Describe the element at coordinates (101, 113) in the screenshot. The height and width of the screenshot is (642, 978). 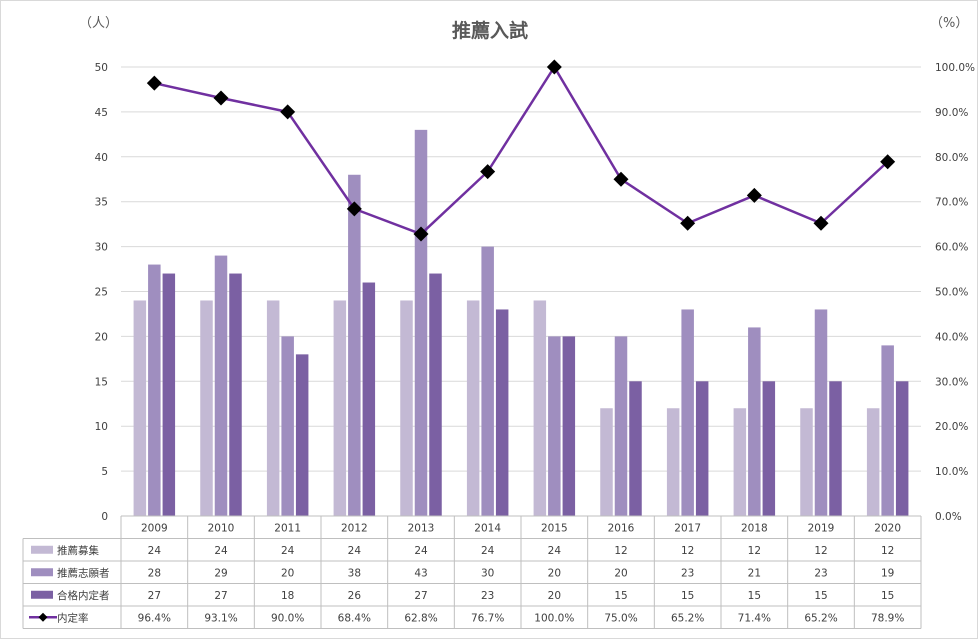
I see `left-axis-tick-label: 45` at that location.